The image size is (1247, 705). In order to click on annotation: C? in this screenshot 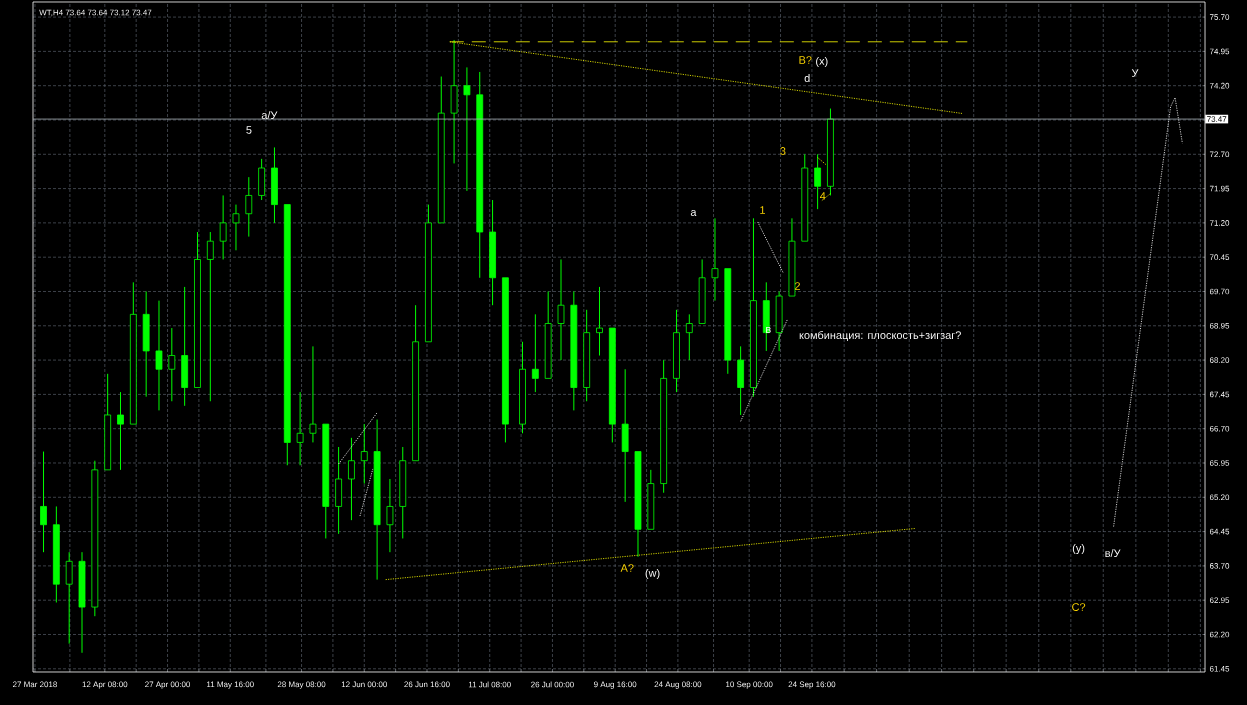, I will do `click(1079, 607)`.